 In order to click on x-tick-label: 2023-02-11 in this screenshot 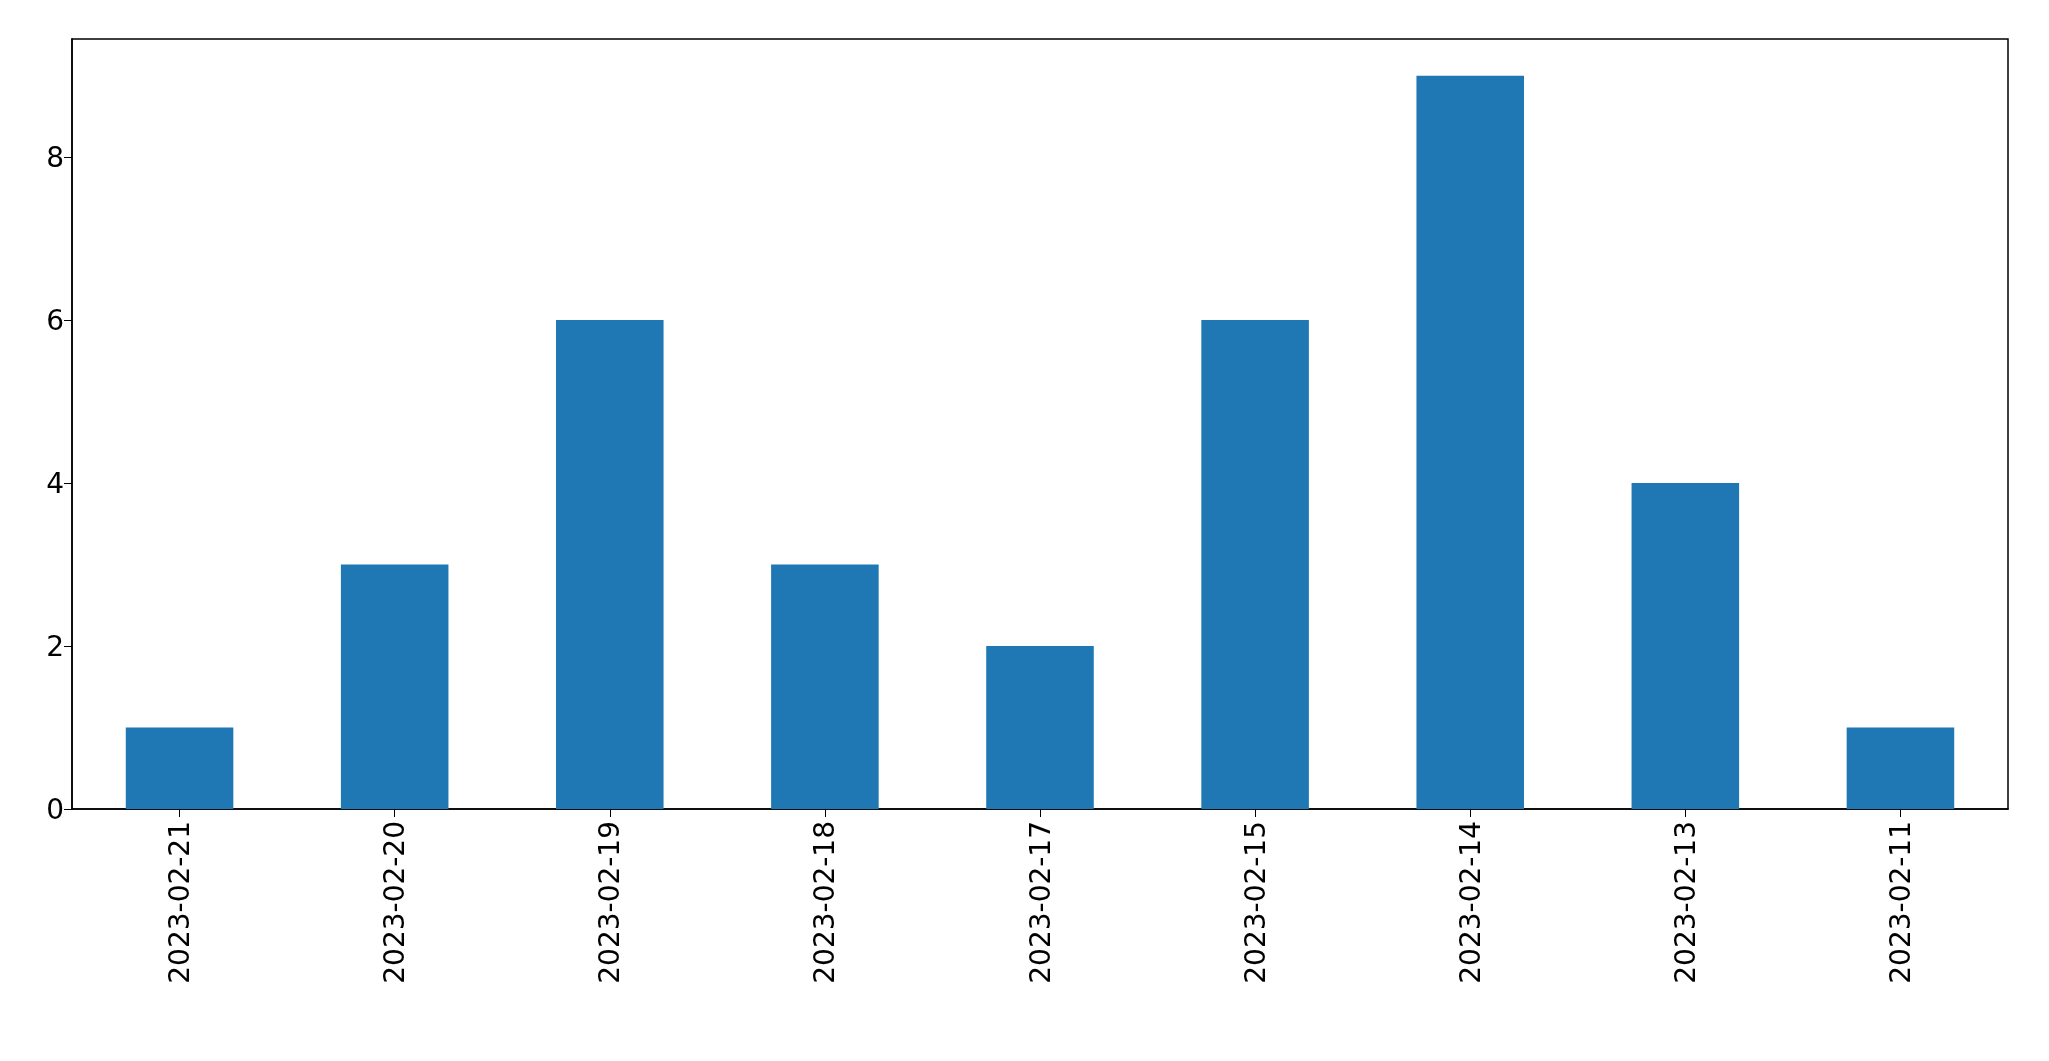, I will do `click(1900, 902)`.